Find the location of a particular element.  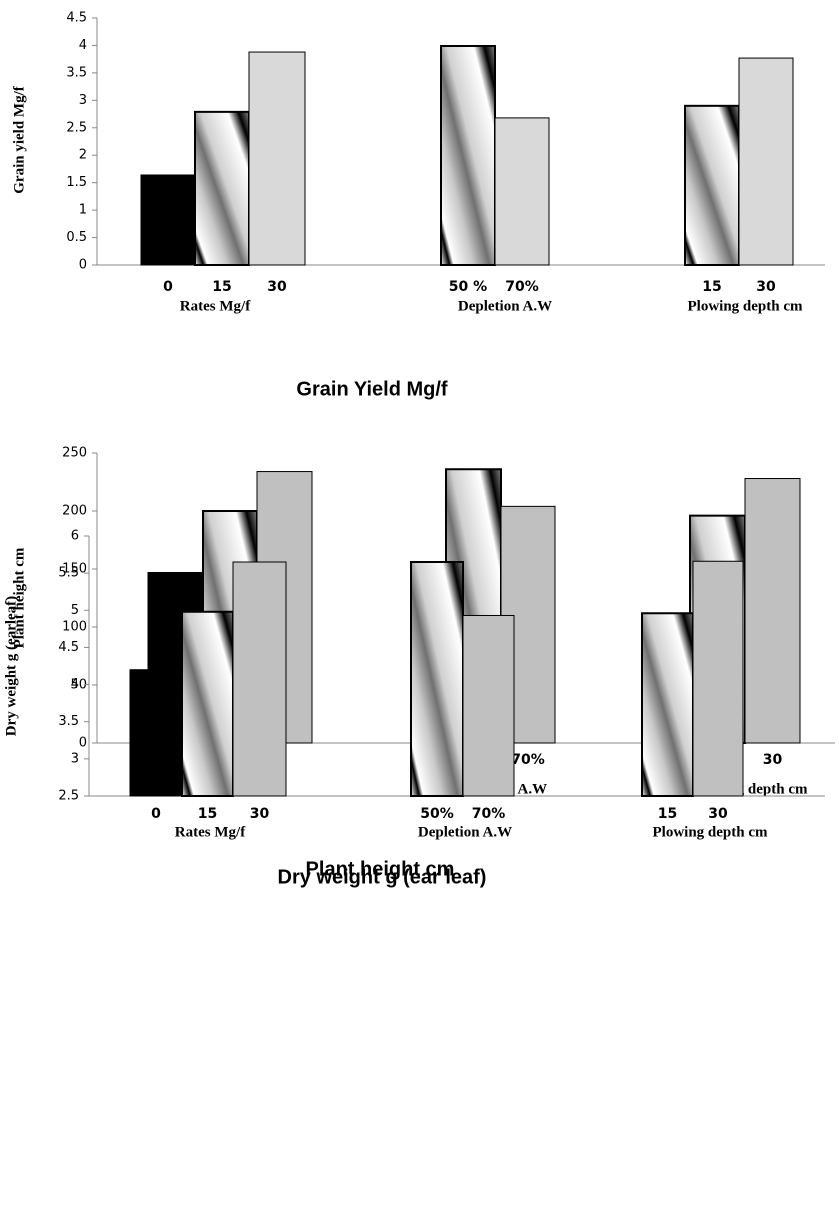

y-axis-label: Plant height cm is located at coordinates (19, 597).